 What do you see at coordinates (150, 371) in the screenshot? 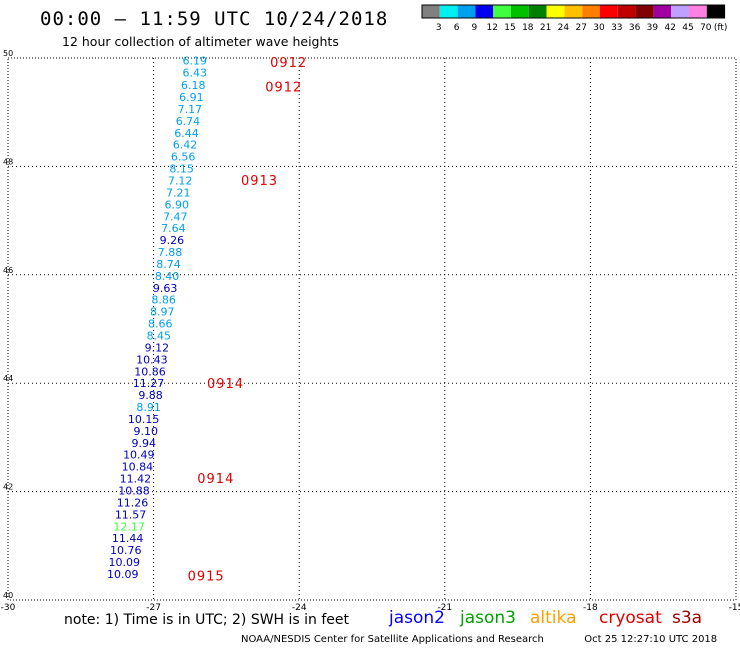
I see `wave-height-label: 10.86` at bounding box center [150, 371].